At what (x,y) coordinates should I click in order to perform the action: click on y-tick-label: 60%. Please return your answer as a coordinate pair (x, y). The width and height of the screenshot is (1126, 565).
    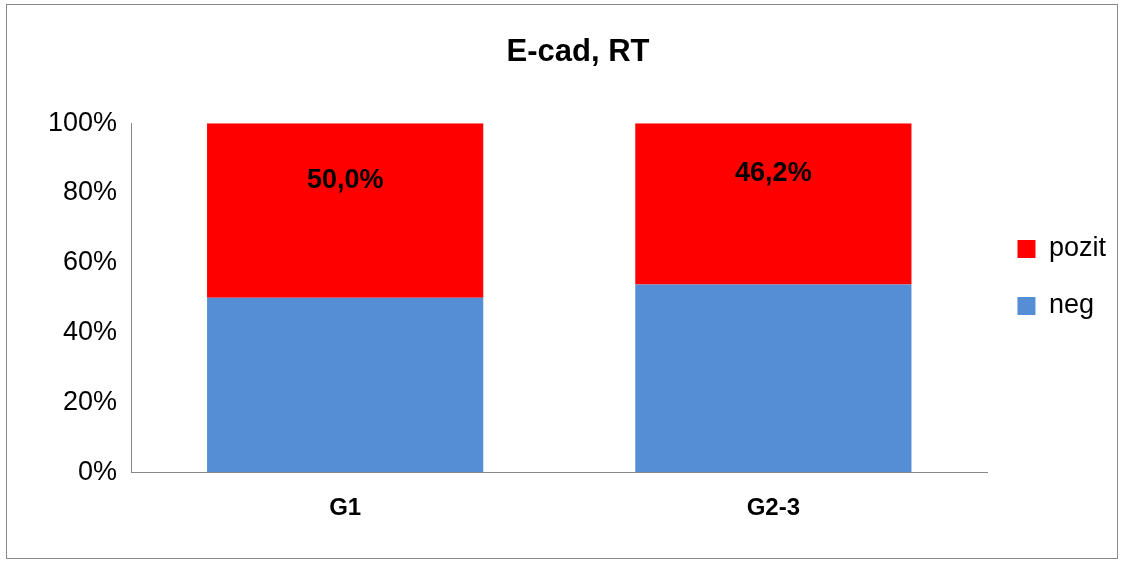
    Looking at the image, I should click on (90, 261).